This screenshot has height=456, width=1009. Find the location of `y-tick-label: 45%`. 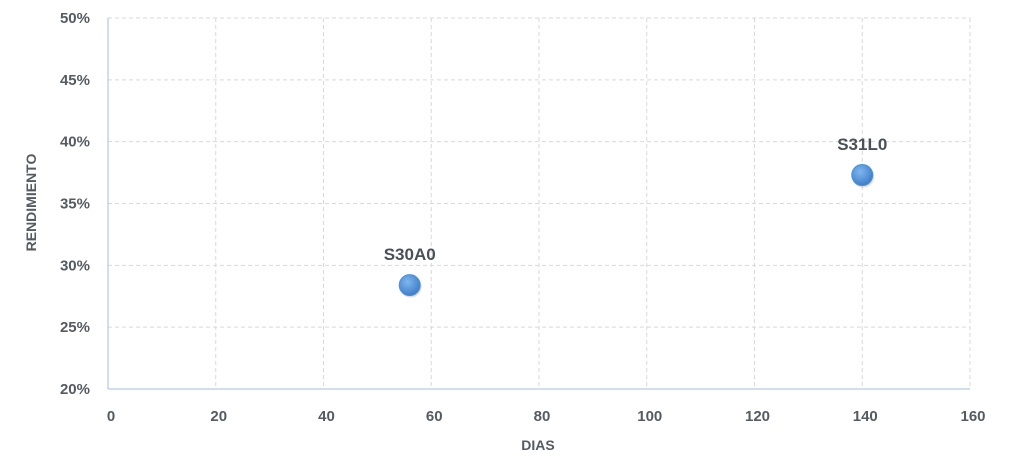

y-tick-label: 45% is located at coordinates (75, 80).